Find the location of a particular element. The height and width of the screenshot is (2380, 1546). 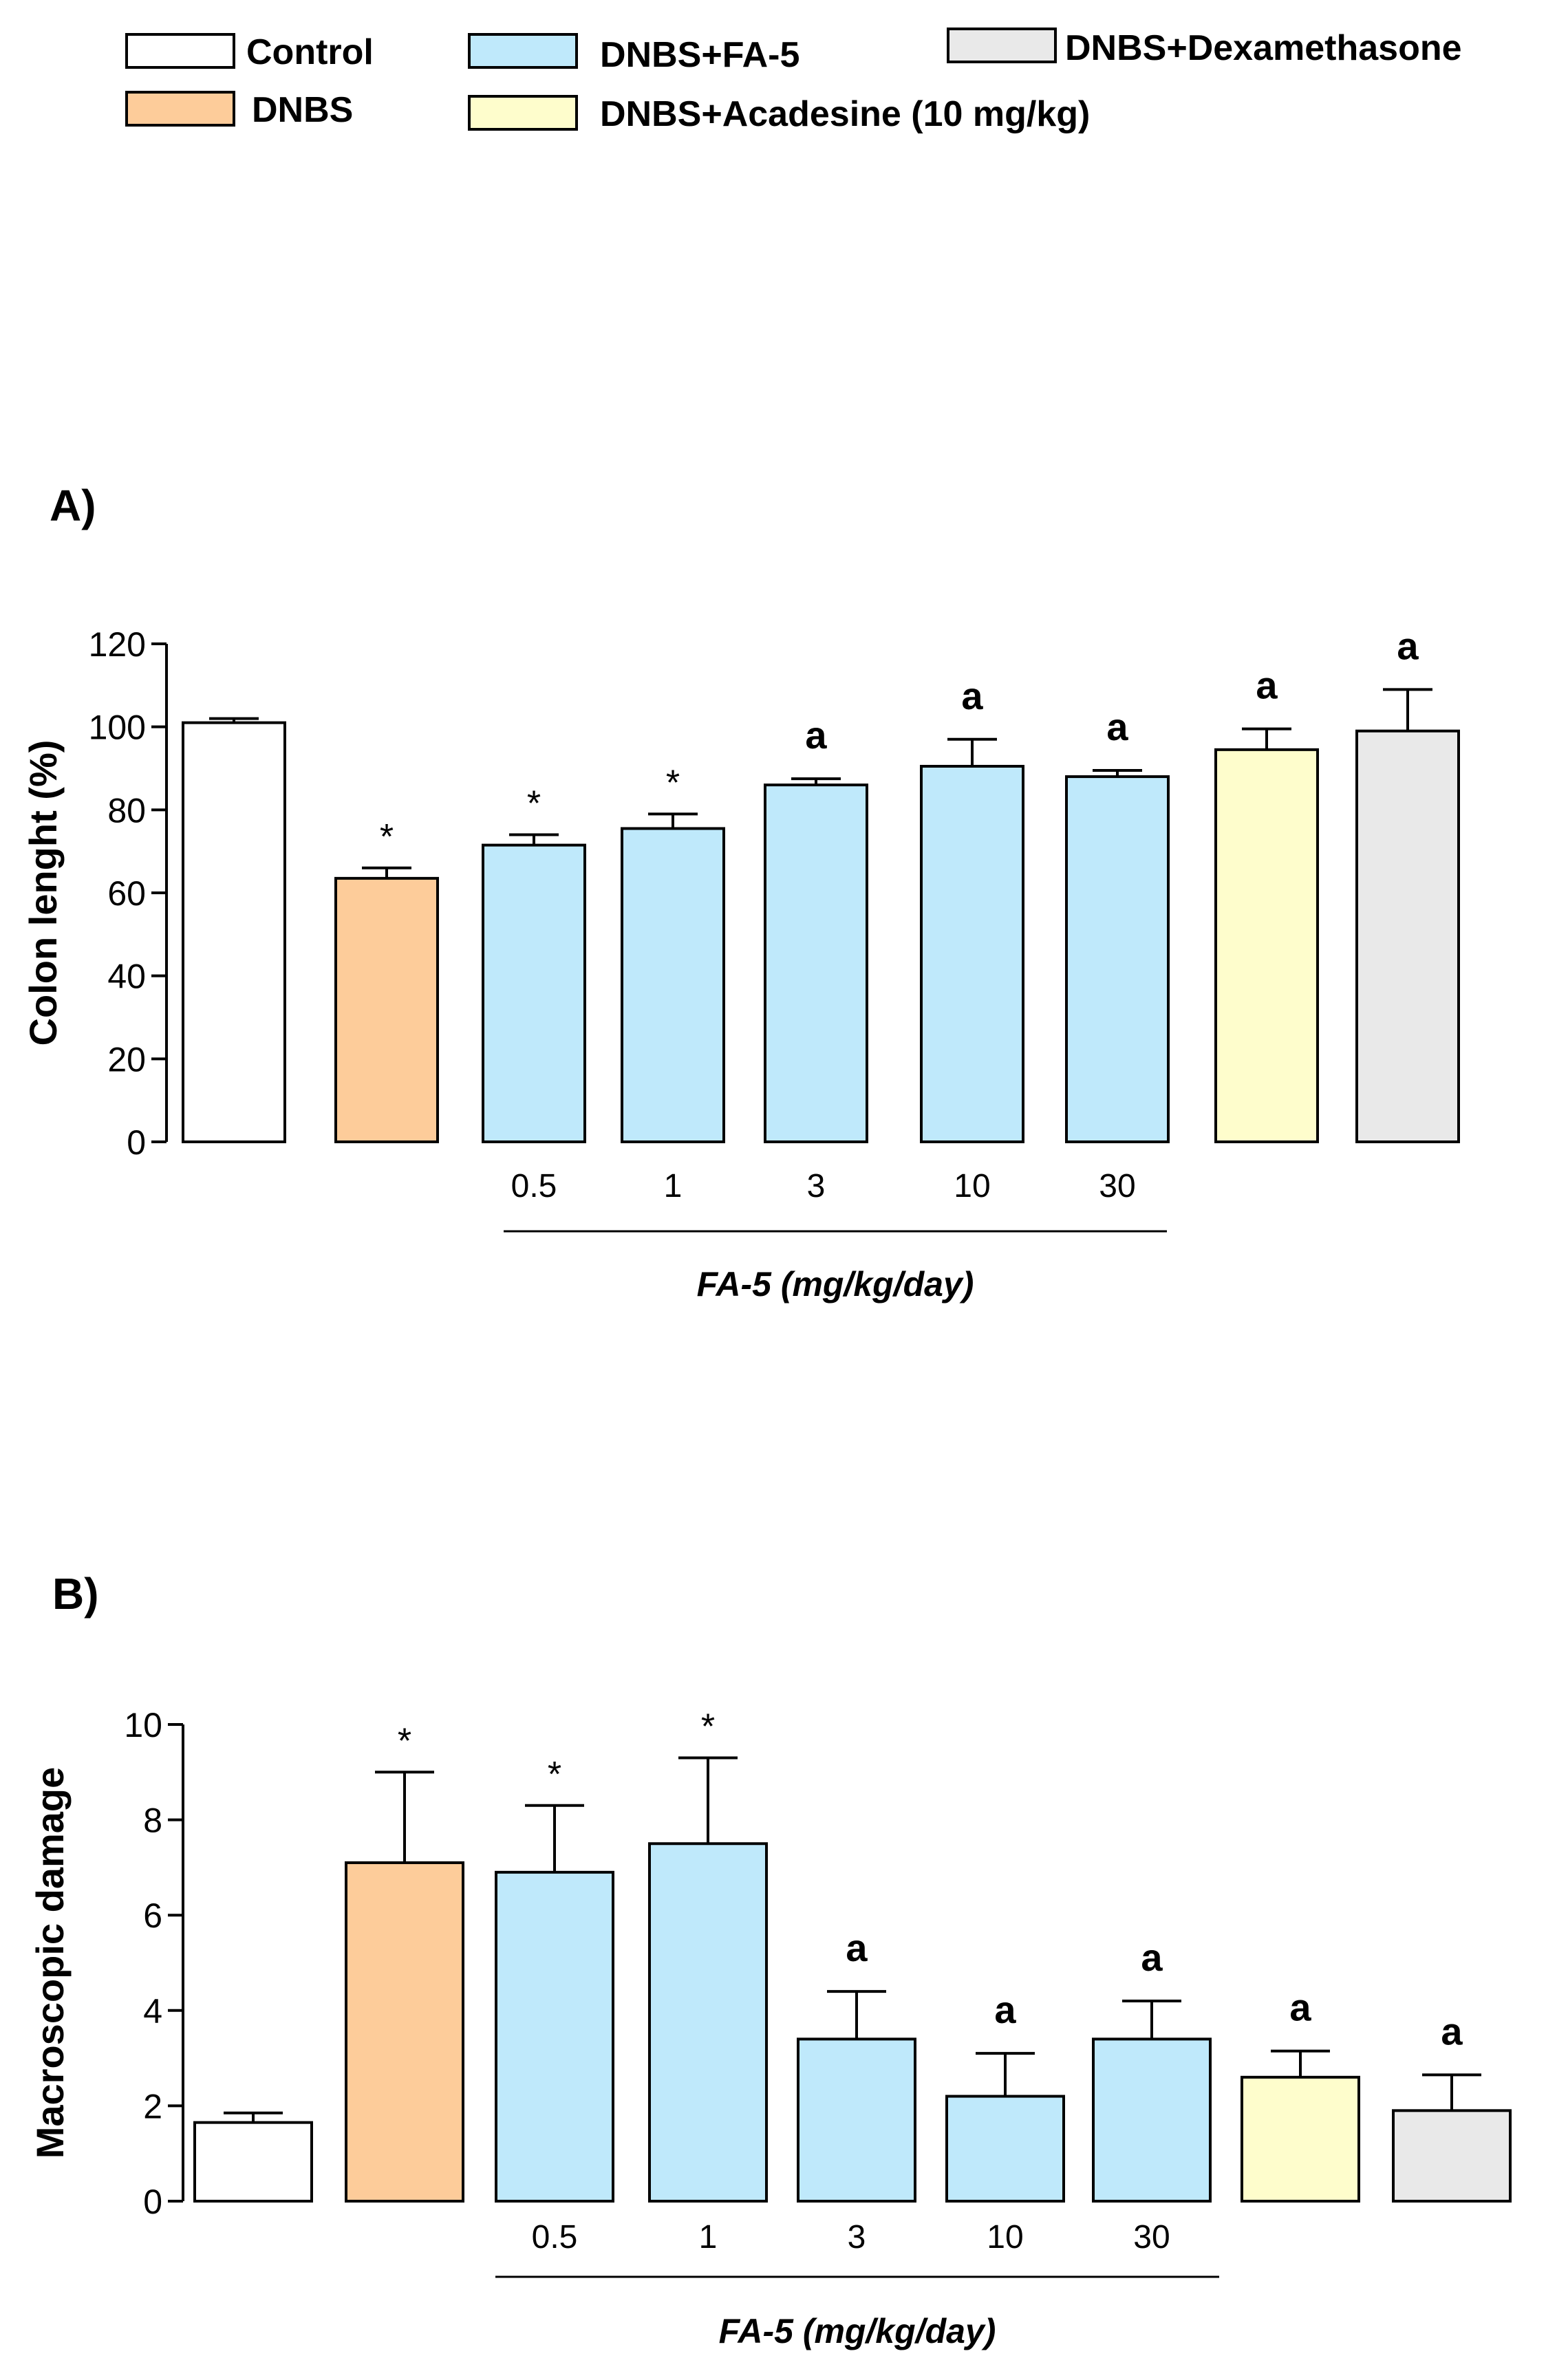

legend-label-dnbs: DNBS is located at coordinates (303, 110).